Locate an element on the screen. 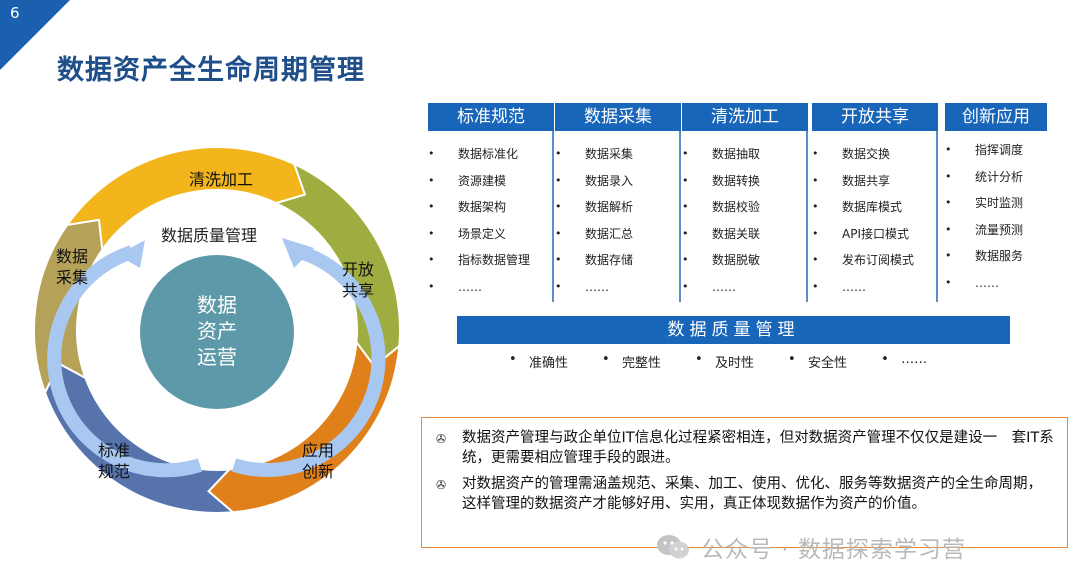  watermark-text: 公众号 · 数据探索学习营 is located at coordinates (833, 550).